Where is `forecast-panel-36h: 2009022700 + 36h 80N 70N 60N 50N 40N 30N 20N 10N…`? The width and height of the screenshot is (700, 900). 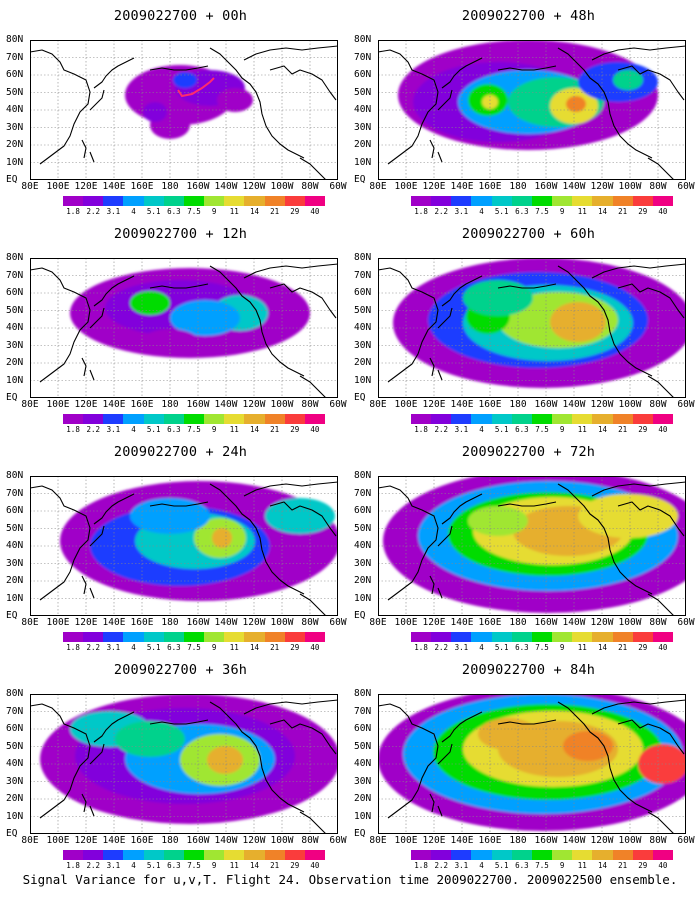 forecast-panel-36h: 2009022700 + 36h 80N 70N 60N 50N 40N 30N 20N 10N… is located at coordinates (179, 762).